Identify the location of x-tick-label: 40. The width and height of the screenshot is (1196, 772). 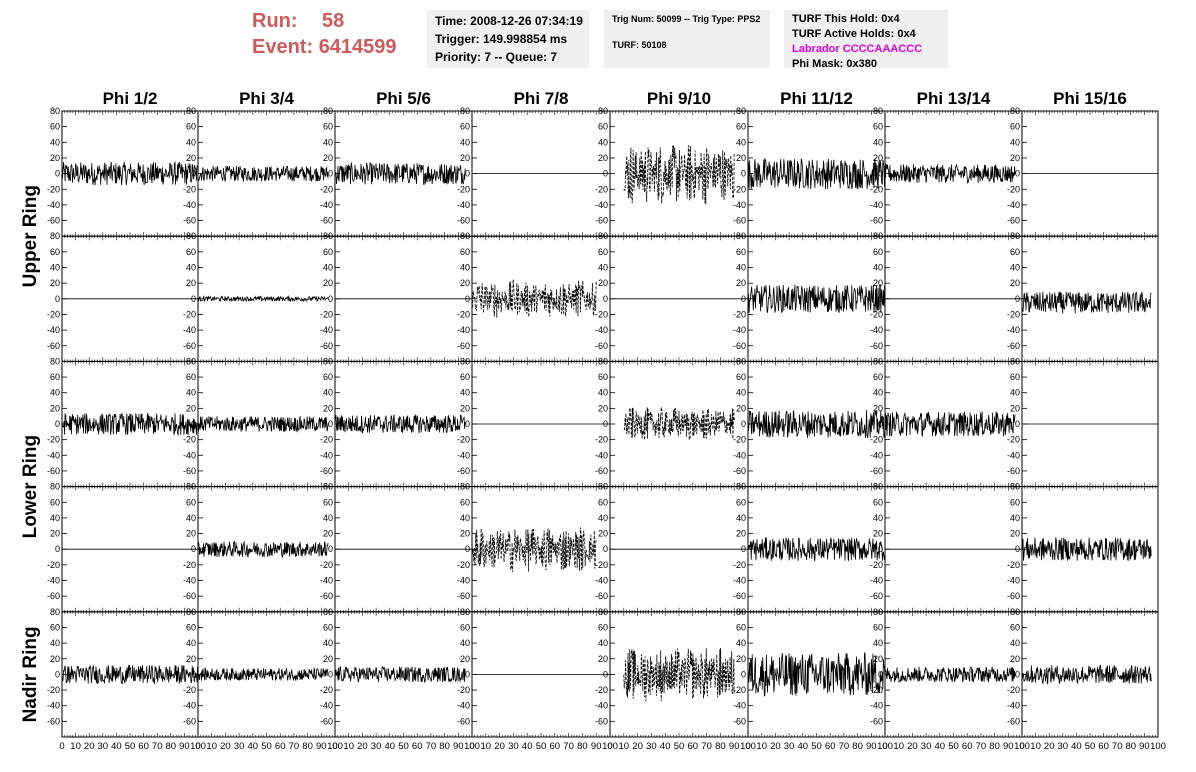
(665, 746).